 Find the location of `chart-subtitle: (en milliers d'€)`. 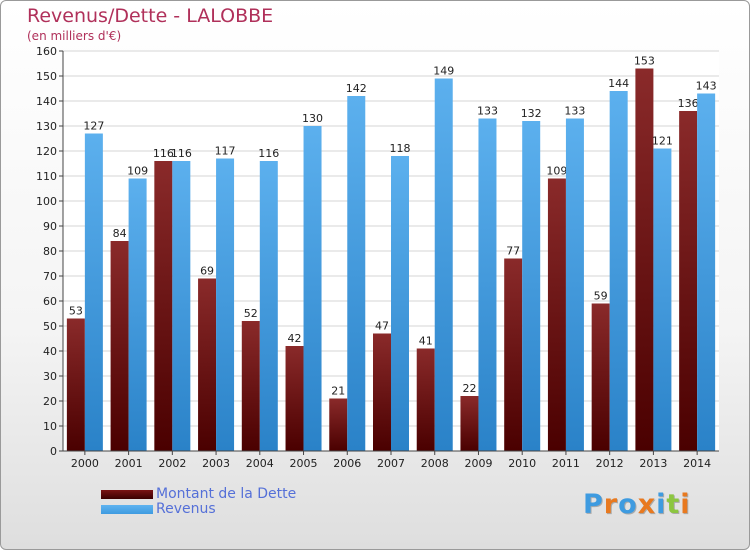

chart-subtitle: (en milliers d'€) is located at coordinates (74, 36).